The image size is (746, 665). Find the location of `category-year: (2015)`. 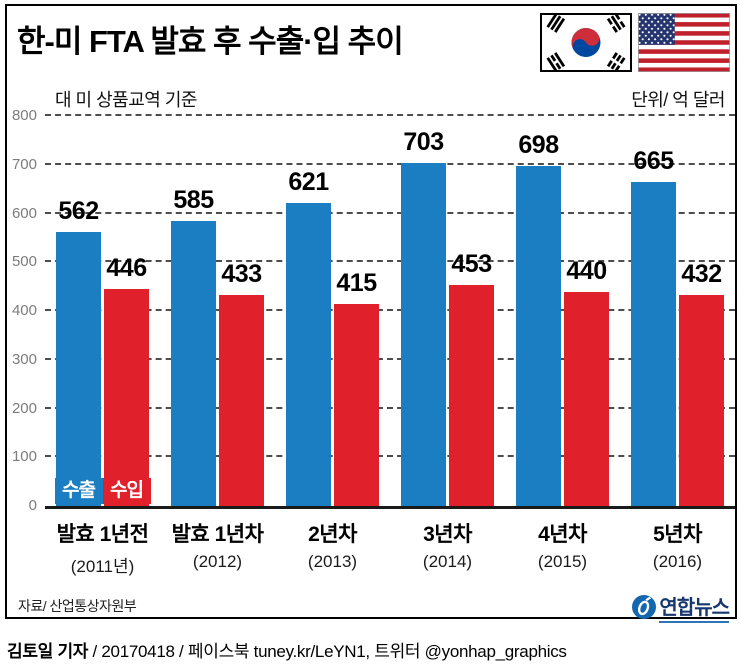

category-year: (2015) is located at coordinates (562, 561).